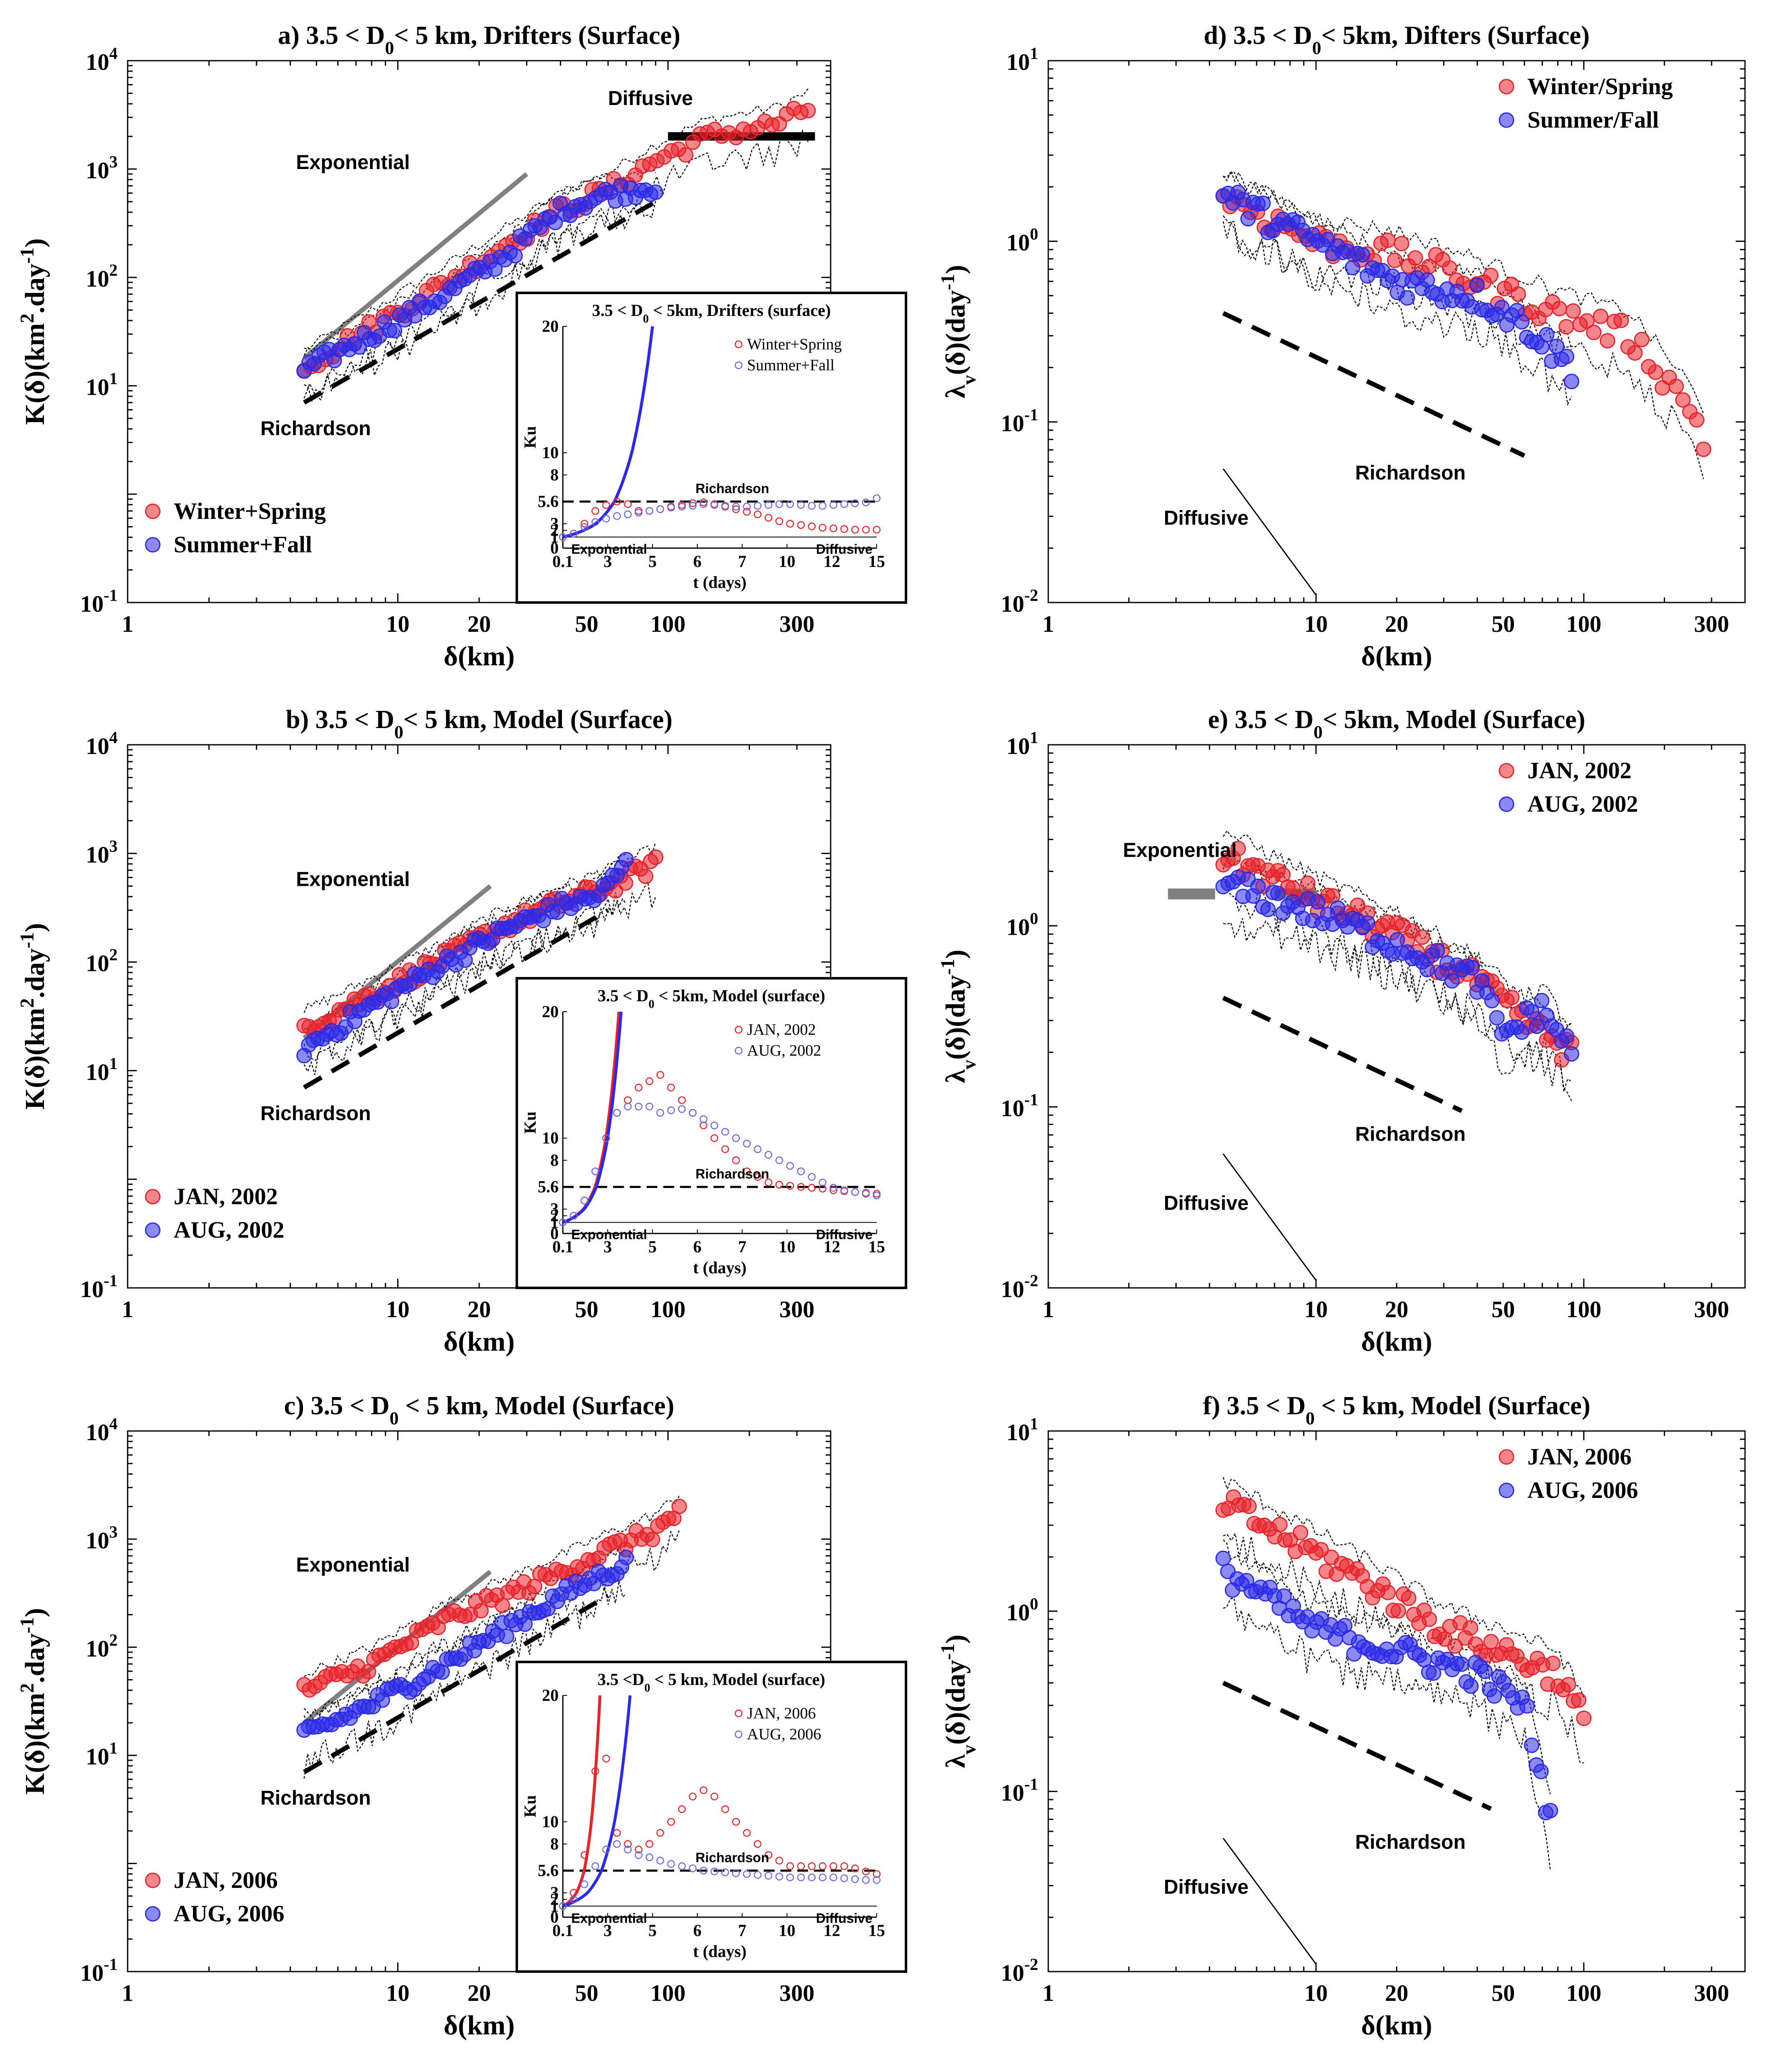 This screenshot has width=1781, height=2072. I want to click on inset-legend-marker, so click(738, 1734).